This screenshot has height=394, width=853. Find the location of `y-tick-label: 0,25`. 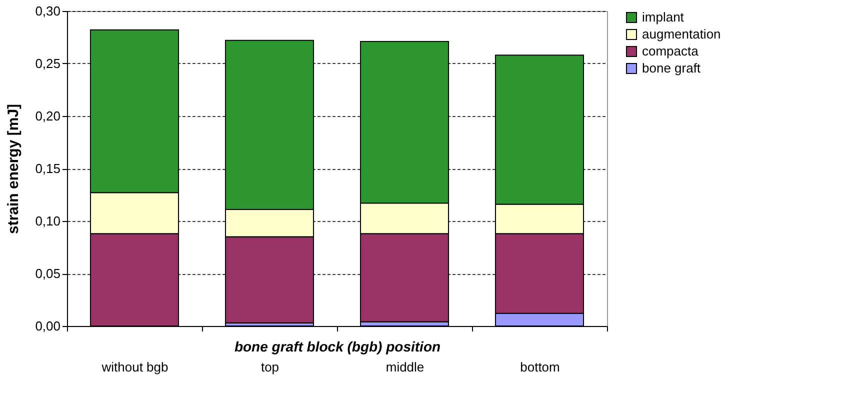

y-tick-label: 0,25 is located at coordinates (47, 63).